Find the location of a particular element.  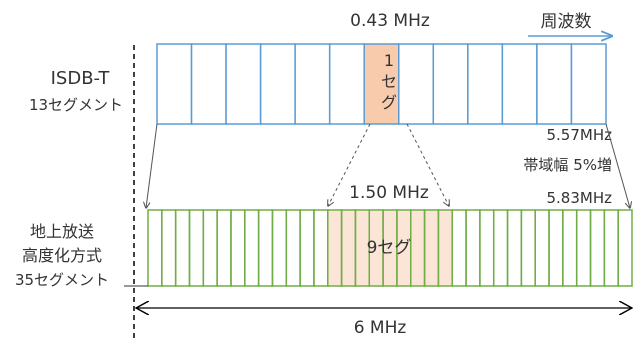

advanced-highlight-label: 9セグ is located at coordinates (389, 248).